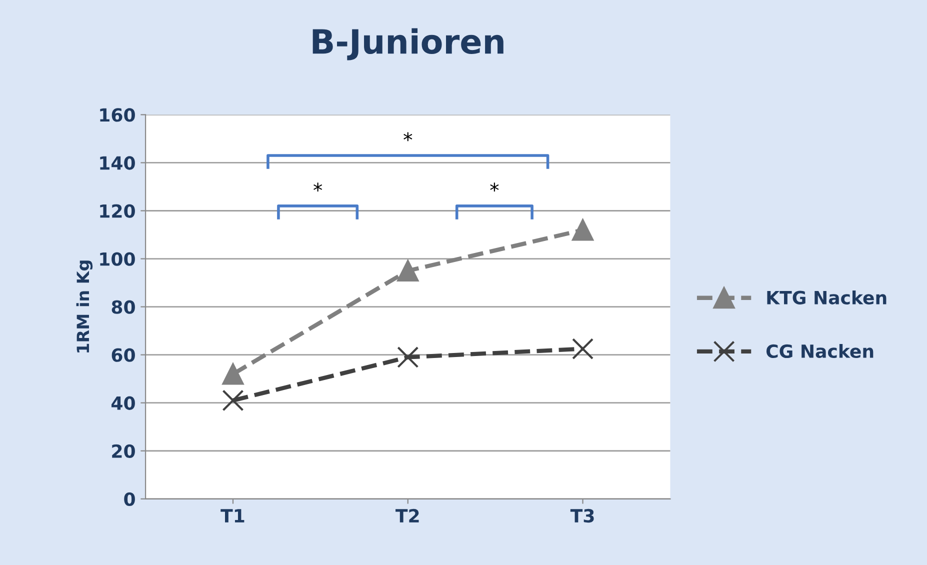 The image size is (927, 565). Describe the element at coordinates (407, 515) in the screenshot. I see `x-tick-label: T2` at that location.